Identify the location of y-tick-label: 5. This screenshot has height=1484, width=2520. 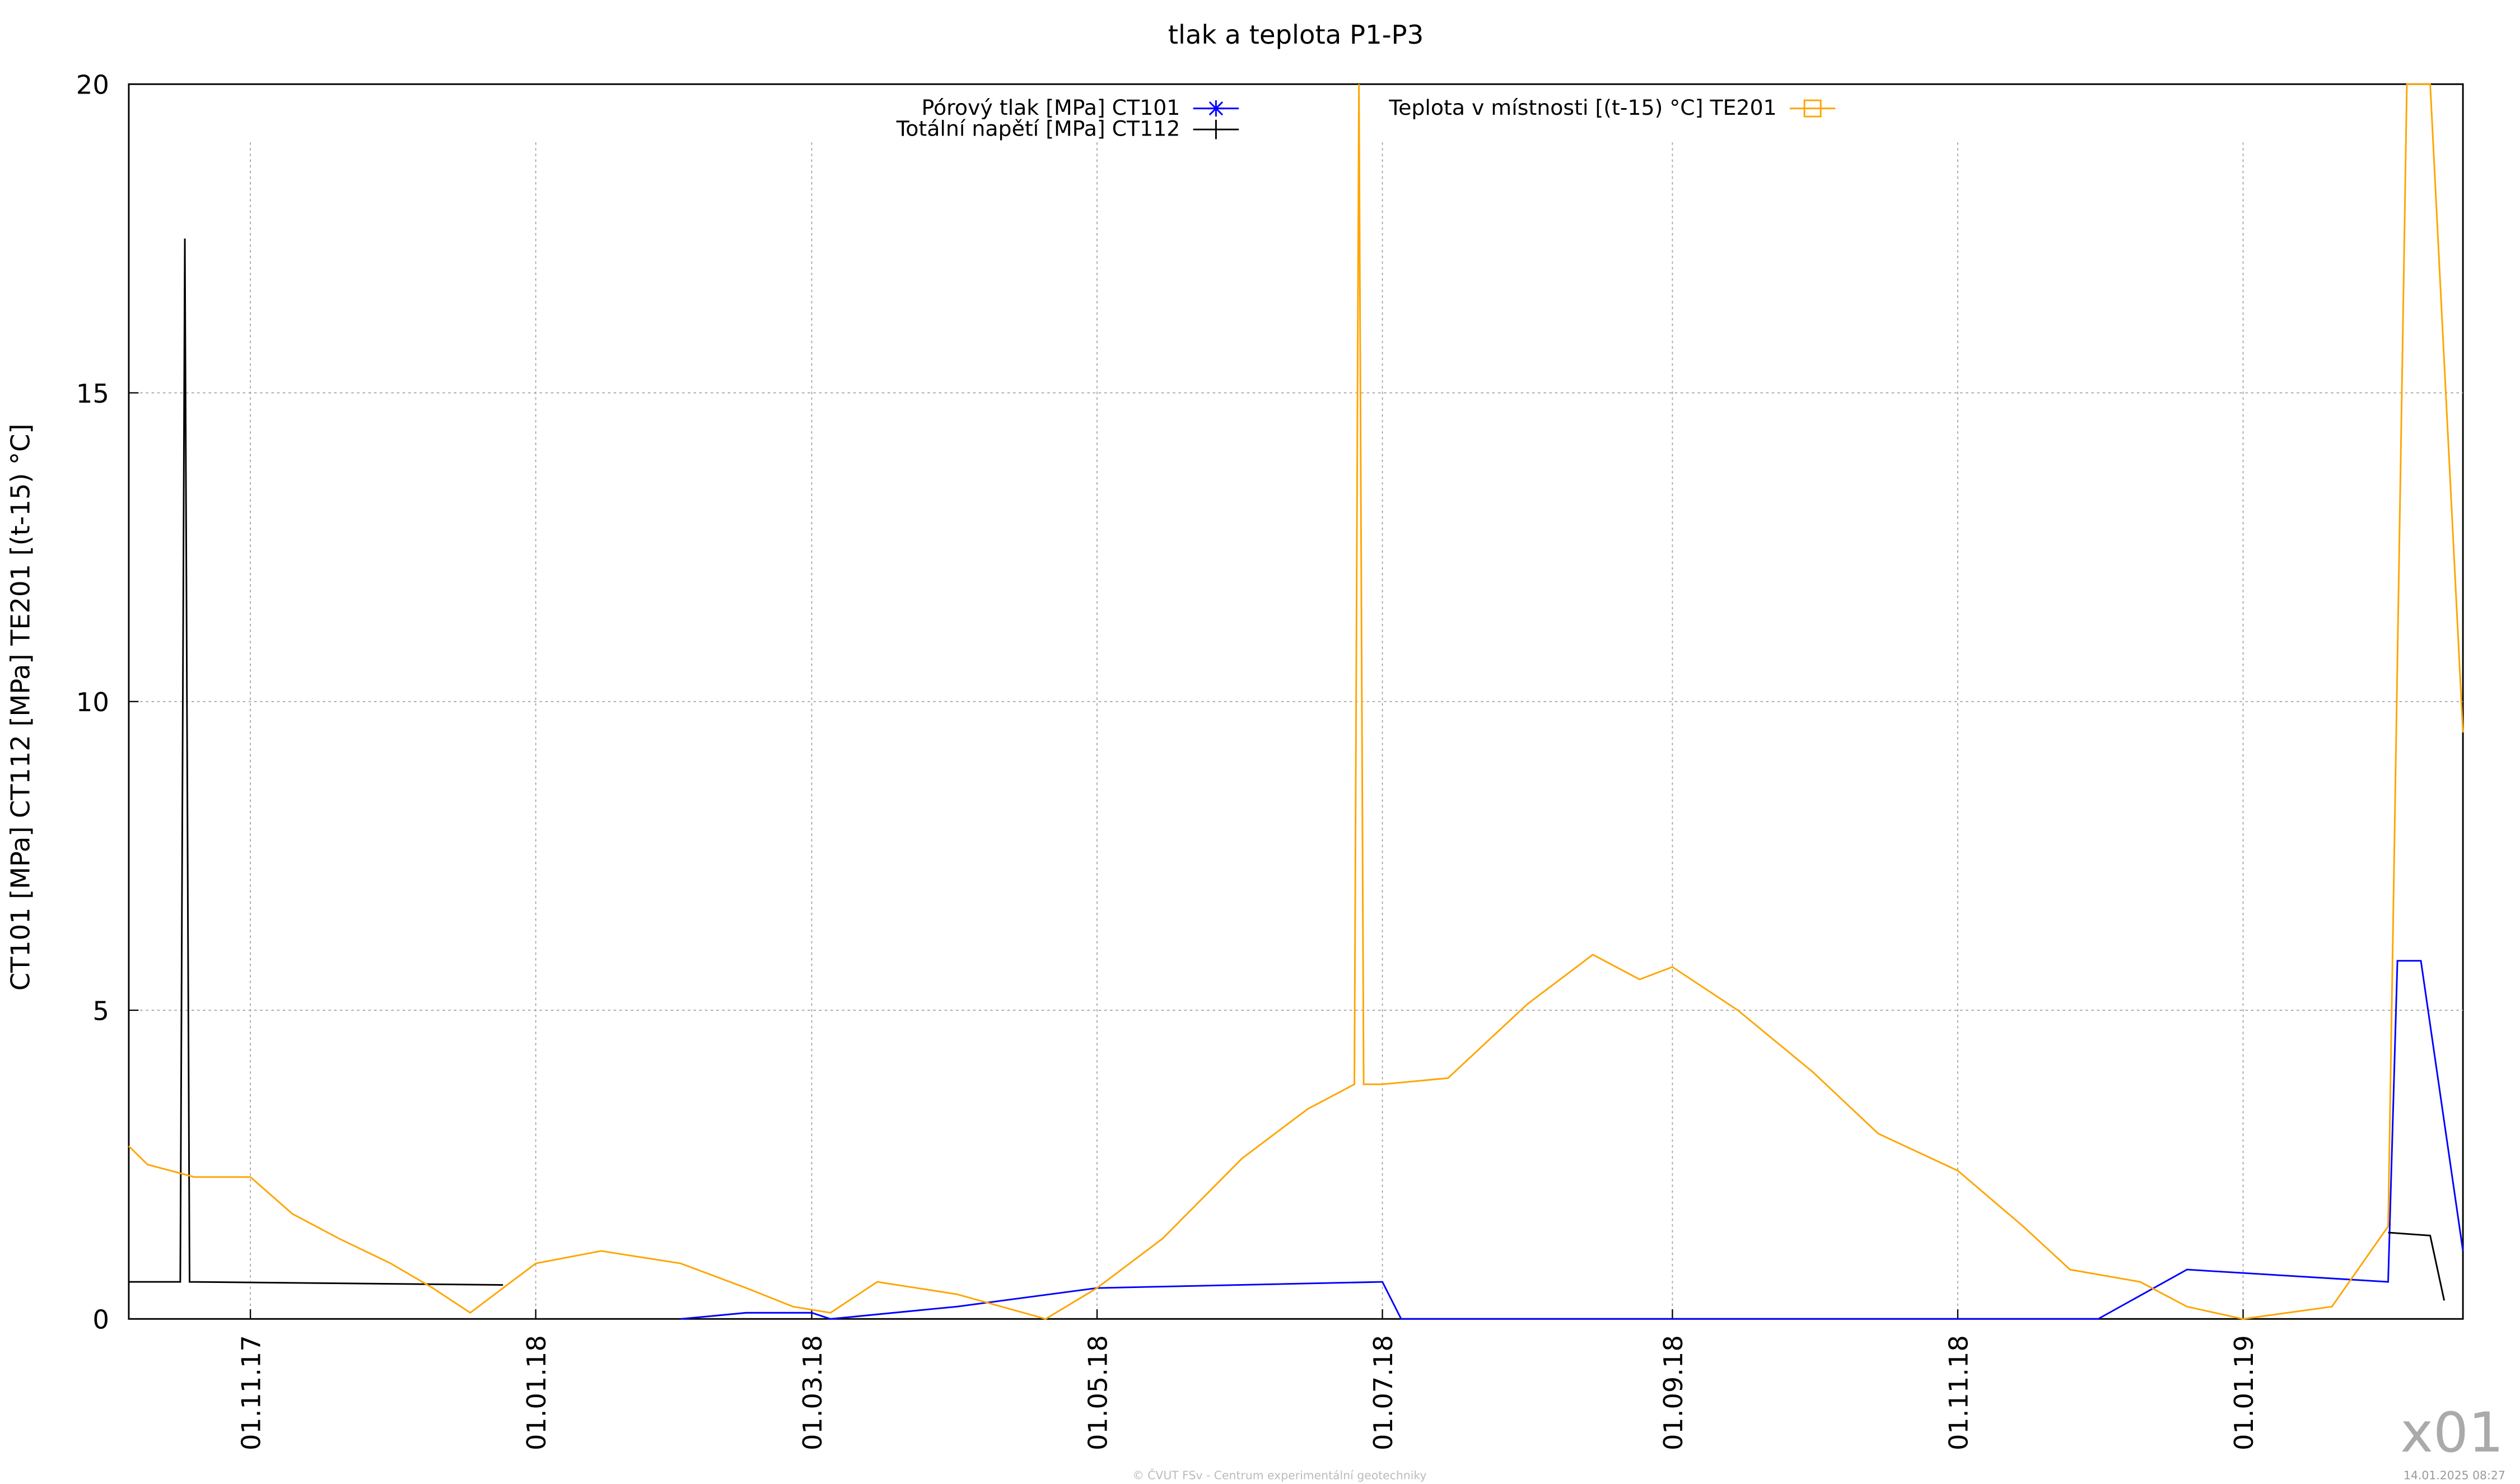
(101, 1011).